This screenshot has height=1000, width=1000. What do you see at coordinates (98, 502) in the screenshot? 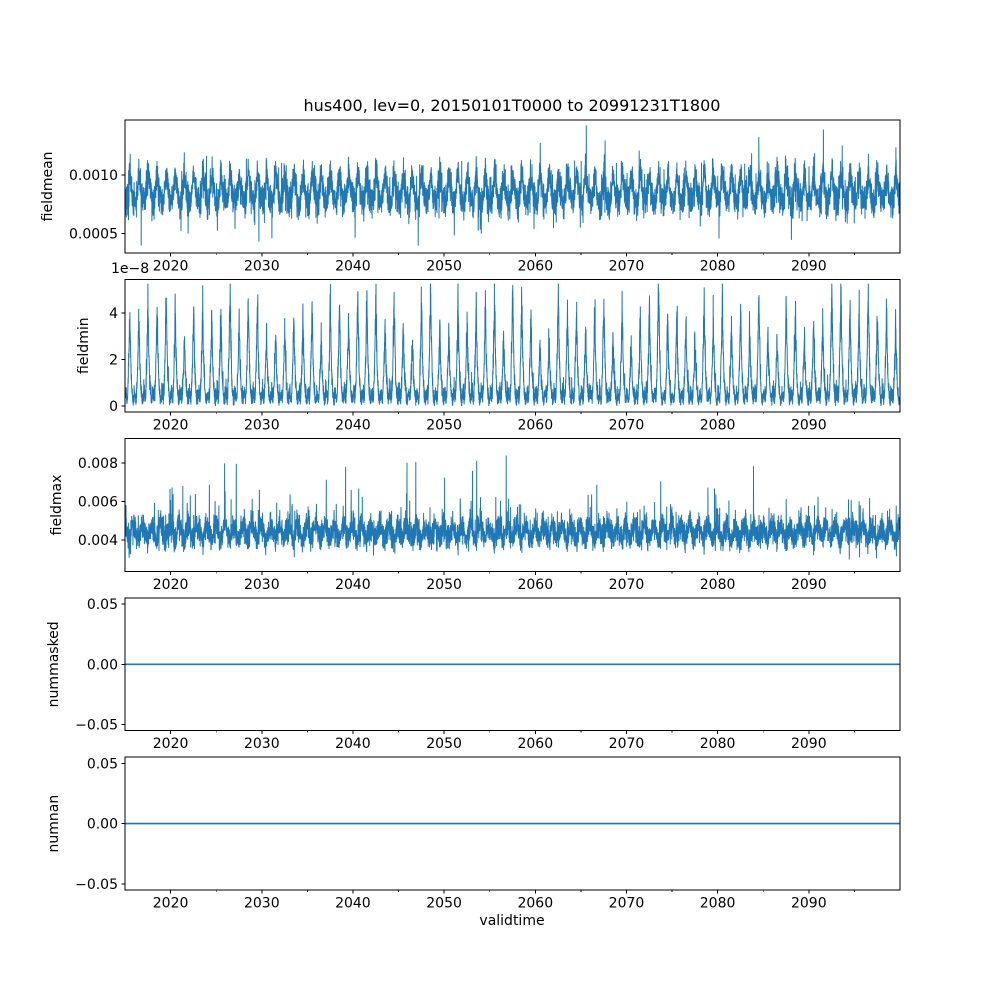
I see `y-tick-label: 0.006` at bounding box center [98, 502].